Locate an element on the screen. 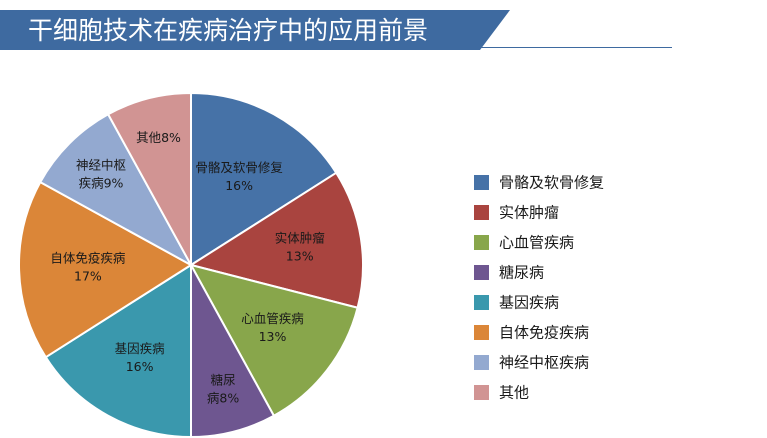 The image size is (767, 438). page-title: 干细胞技术在疾病治疗中的应用前景 is located at coordinates (228, 30).